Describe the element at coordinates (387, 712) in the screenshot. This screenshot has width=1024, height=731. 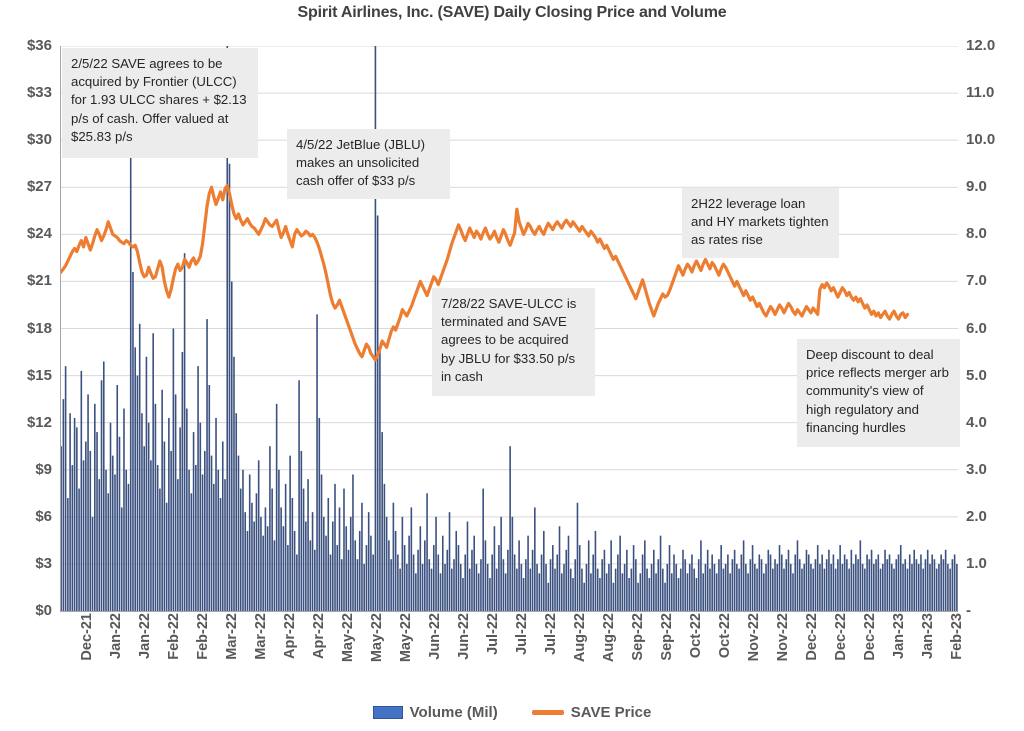
I see `legend-swatch-bar-icon` at that location.